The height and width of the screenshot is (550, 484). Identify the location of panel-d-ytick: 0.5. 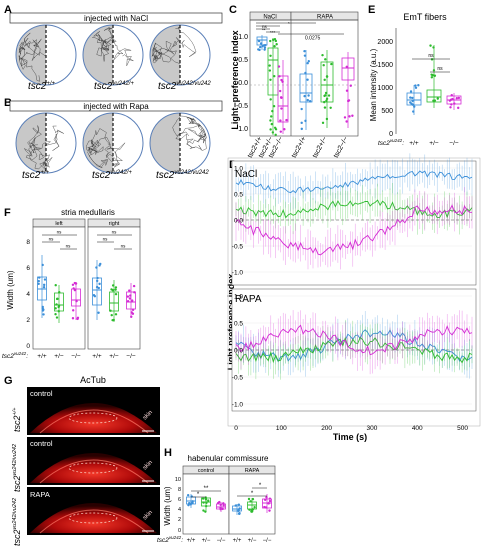
(238, 324).